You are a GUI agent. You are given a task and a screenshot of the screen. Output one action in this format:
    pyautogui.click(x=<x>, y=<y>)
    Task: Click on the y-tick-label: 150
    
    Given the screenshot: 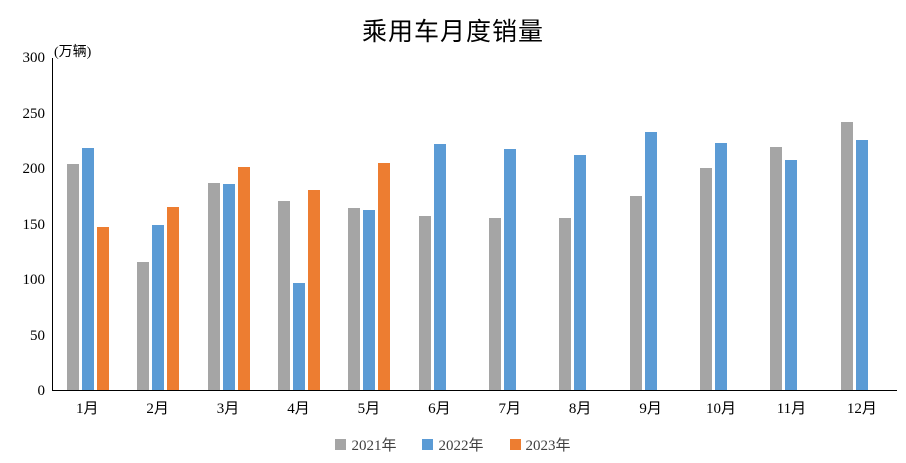 What is the action you would take?
    pyautogui.click(x=34, y=224)
    